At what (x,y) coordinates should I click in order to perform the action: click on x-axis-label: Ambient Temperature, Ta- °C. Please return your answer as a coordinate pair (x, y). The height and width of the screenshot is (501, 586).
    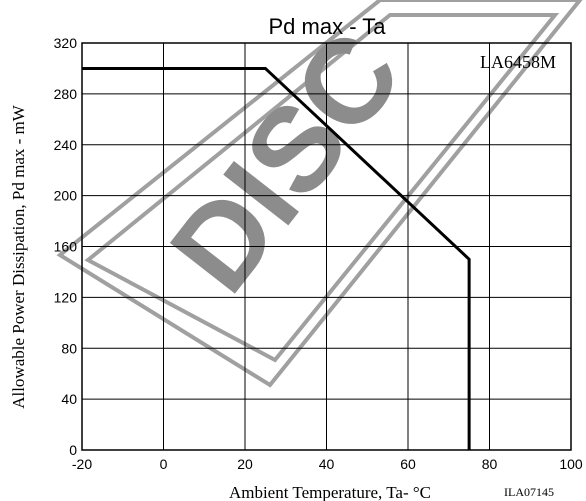
    Looking at the image, I should click on (330, 492).